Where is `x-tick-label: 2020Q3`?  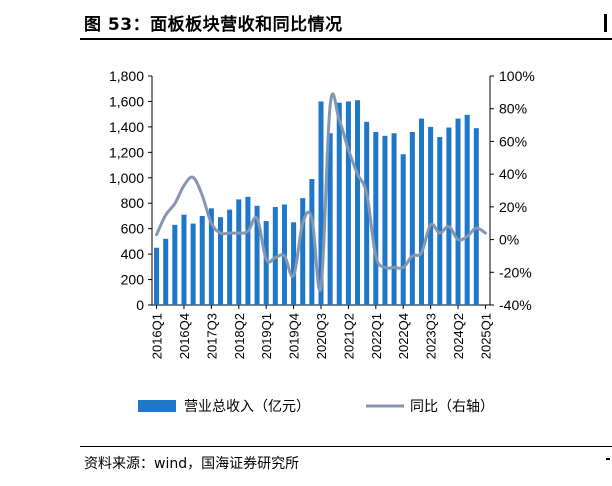
x-tick-label: 2020Q3 is located at coordinates (321, 336).